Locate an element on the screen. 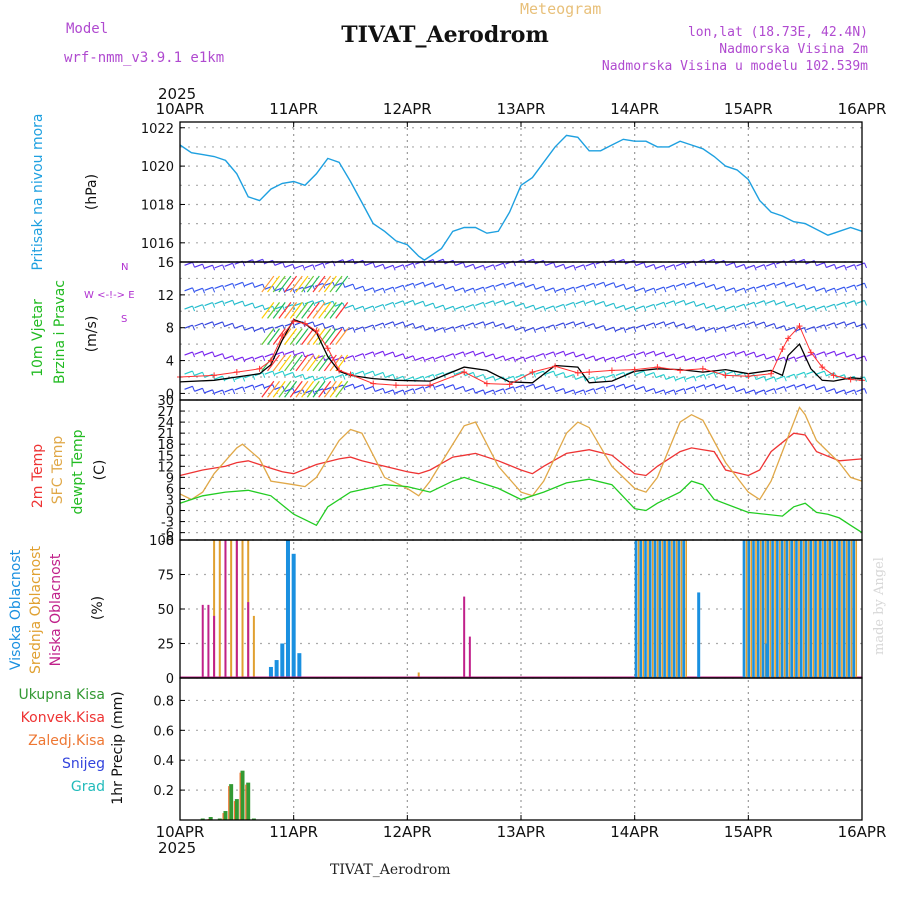  precip-unit-label: 1hr Precip (mm) is located at coordinates (118, 747).